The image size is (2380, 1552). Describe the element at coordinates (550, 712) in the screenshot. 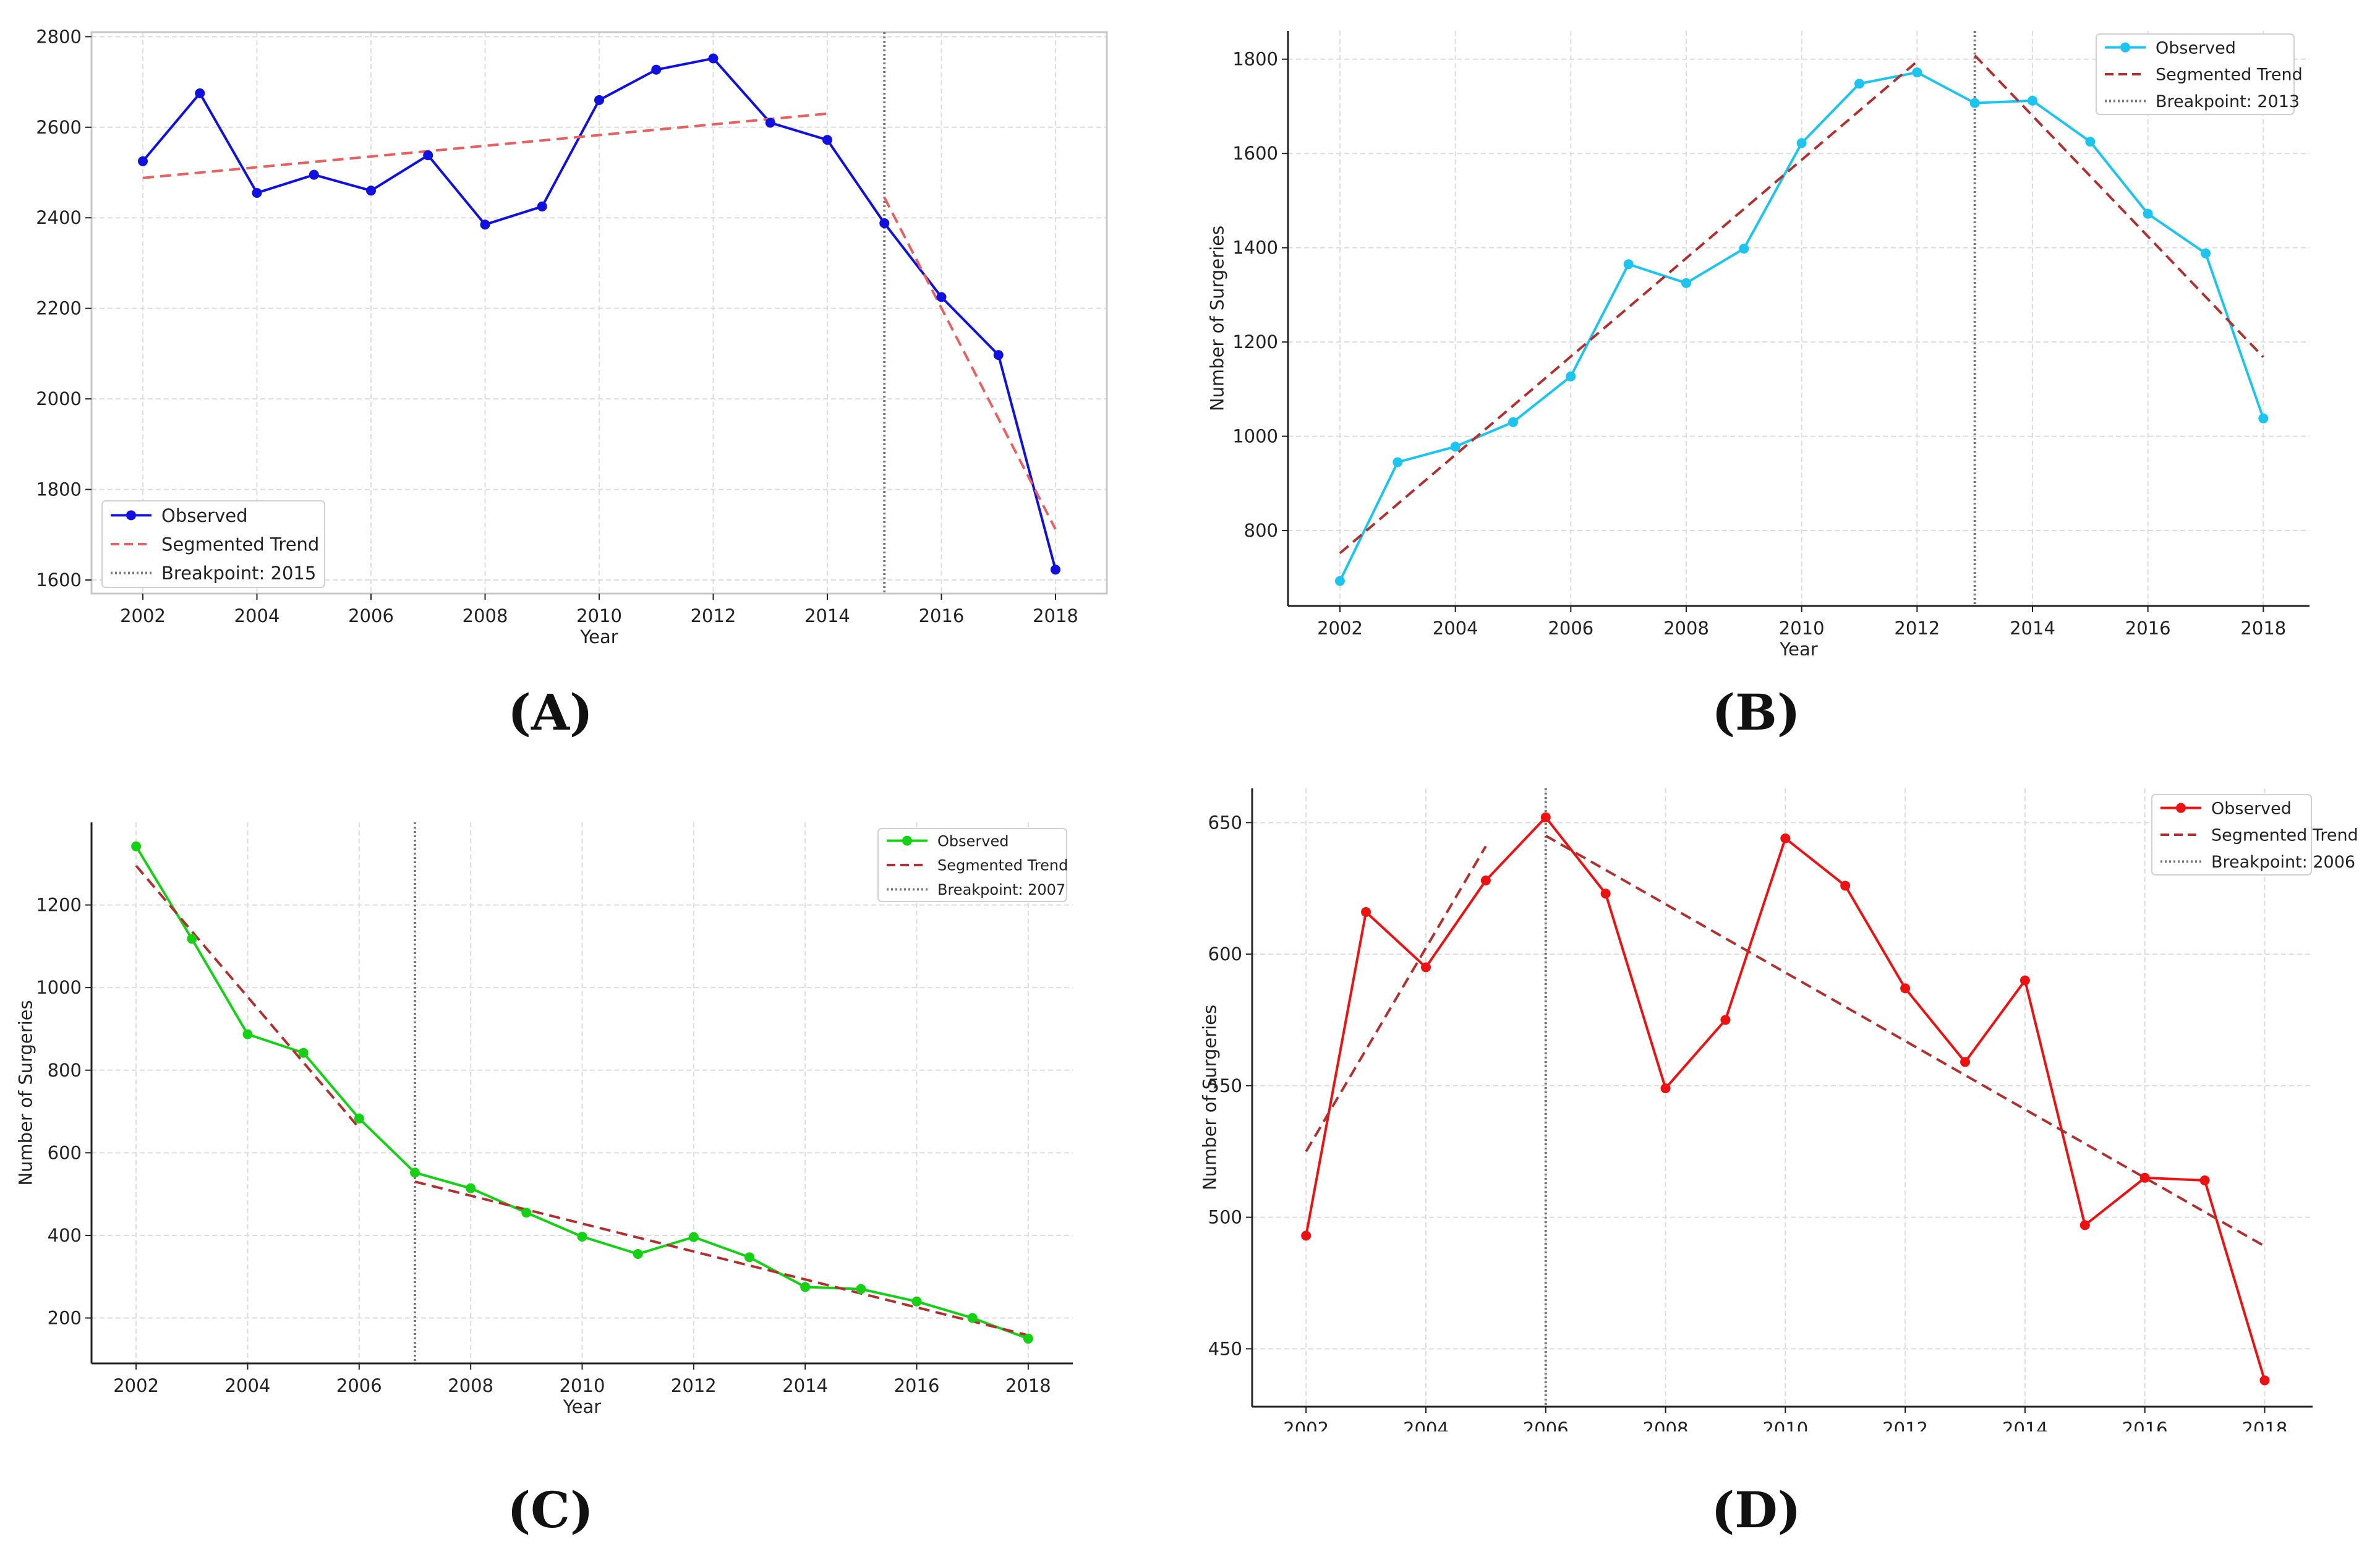

I see `panel-label-a: (A)` at that location.